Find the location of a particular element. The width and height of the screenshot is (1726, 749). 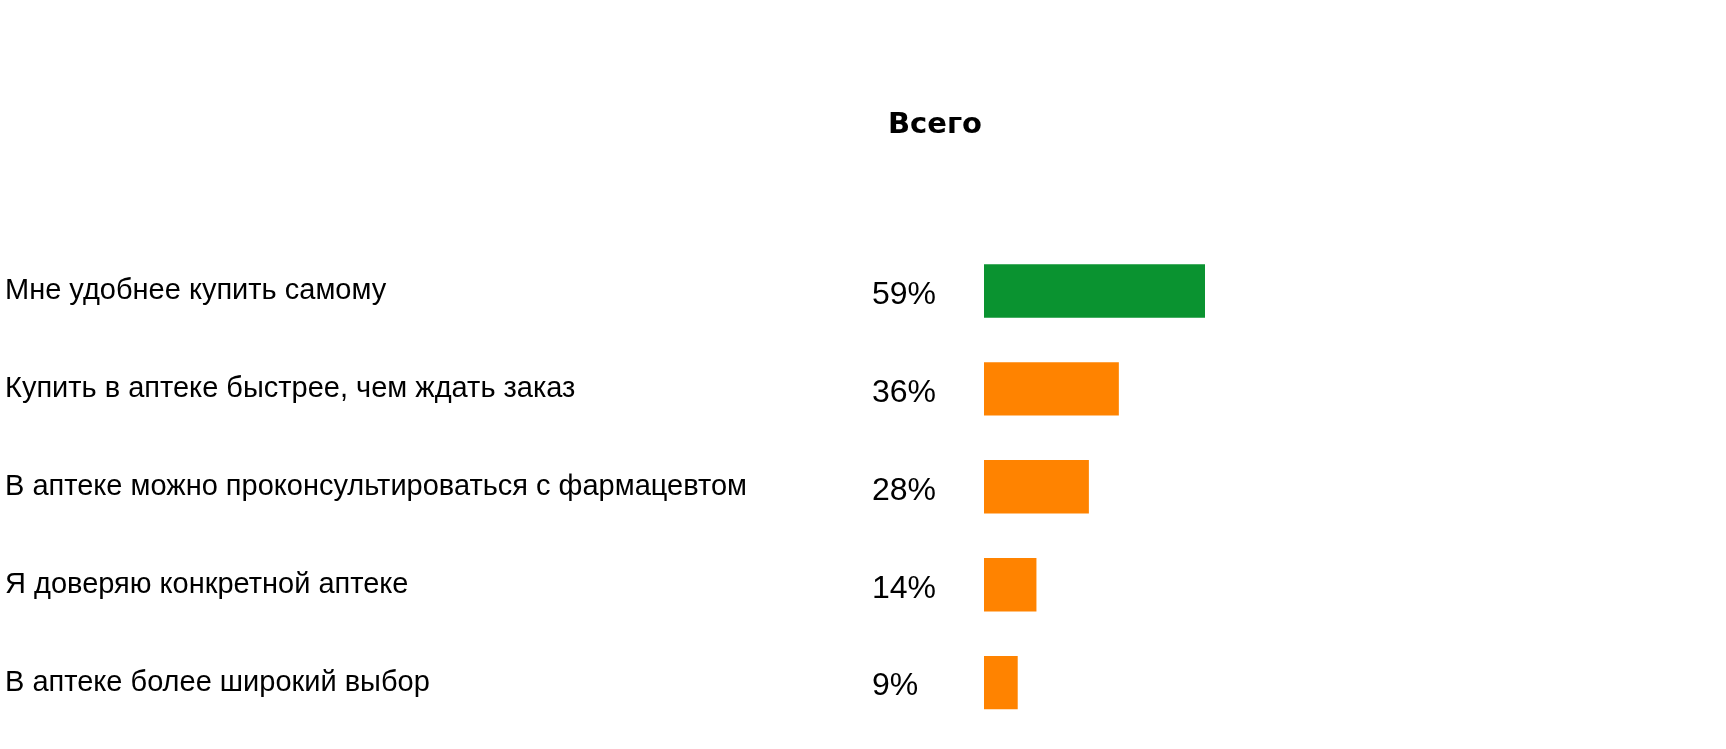

data-label: 59% is located at coordinates (904, 292).